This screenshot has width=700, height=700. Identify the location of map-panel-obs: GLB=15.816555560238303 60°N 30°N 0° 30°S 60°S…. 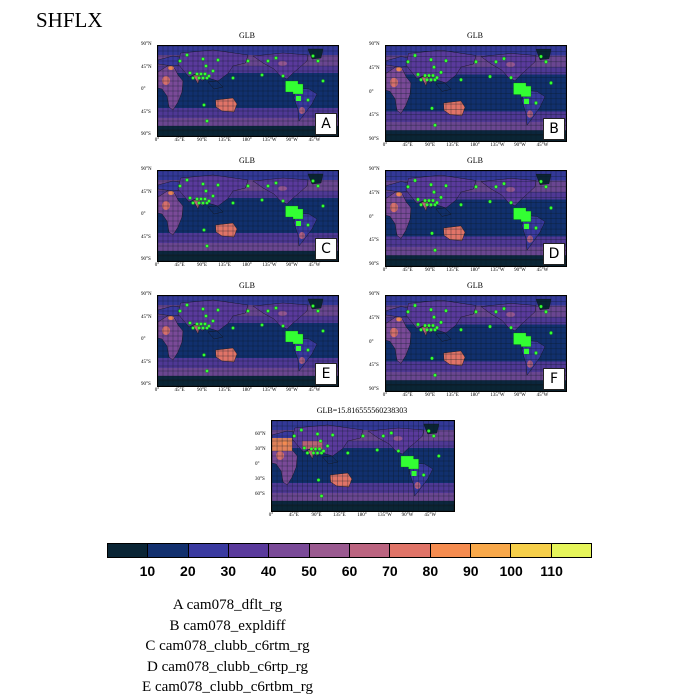
(362, 466).